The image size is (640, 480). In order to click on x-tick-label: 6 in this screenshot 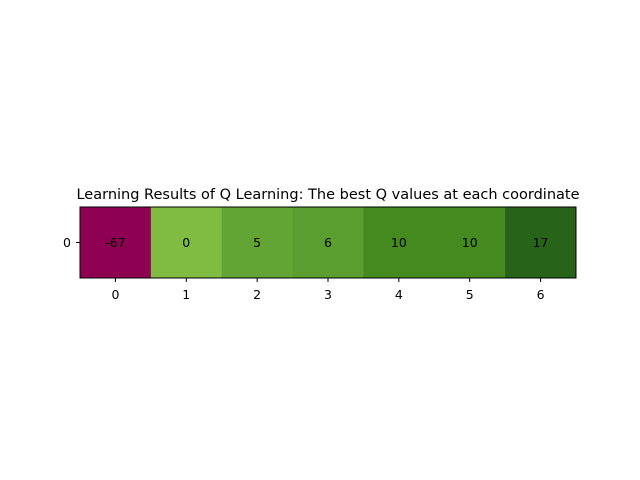, I will do `click(541, 294)`.